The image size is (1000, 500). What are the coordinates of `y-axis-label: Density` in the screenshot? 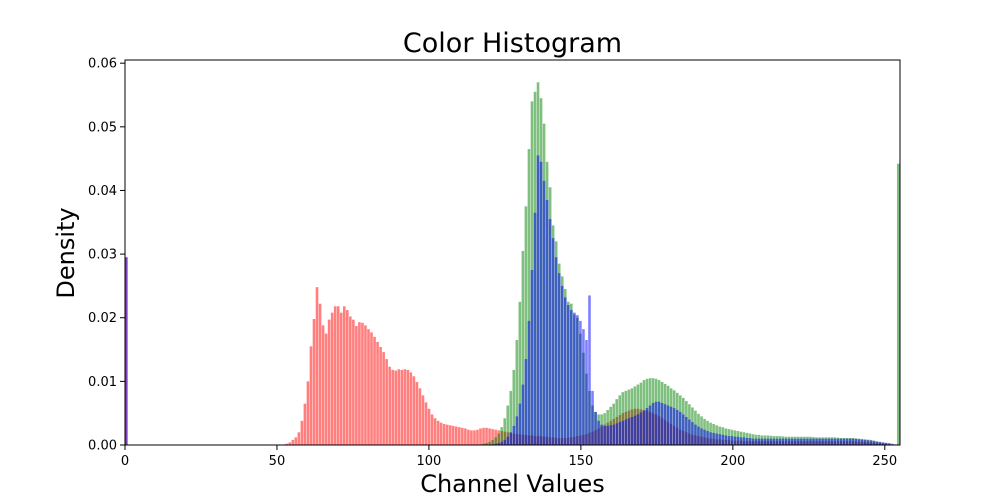 It's located at (66, 252).